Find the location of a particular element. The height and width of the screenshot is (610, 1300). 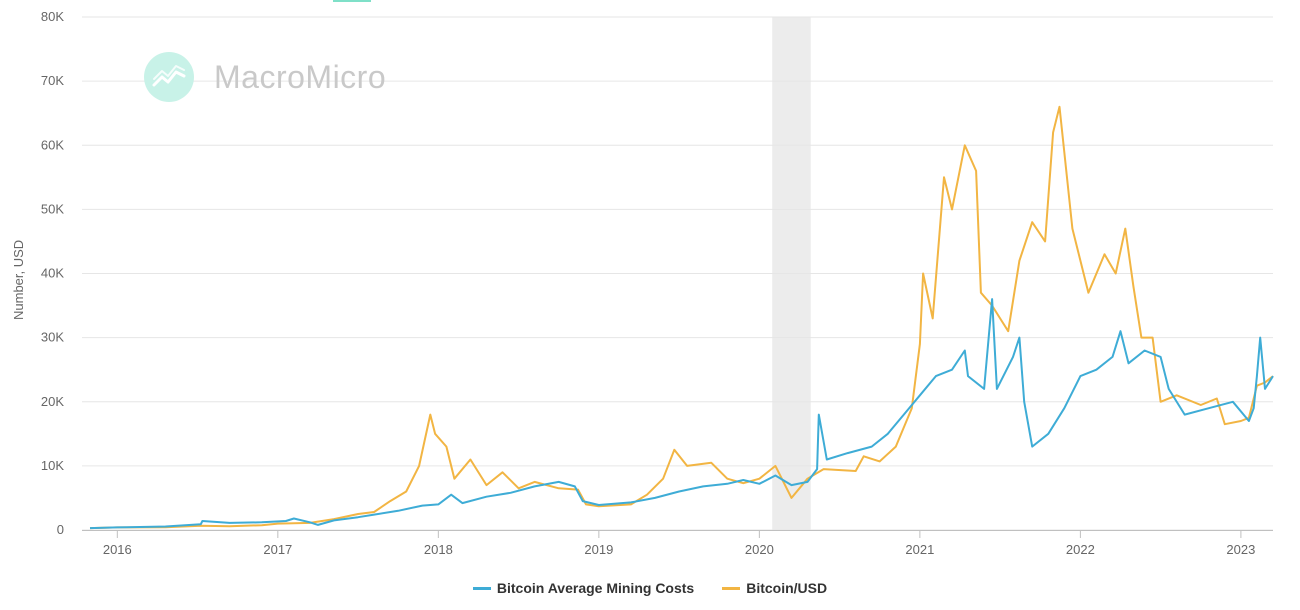

legend-swatch-mining is located at coordinates (481, 588).